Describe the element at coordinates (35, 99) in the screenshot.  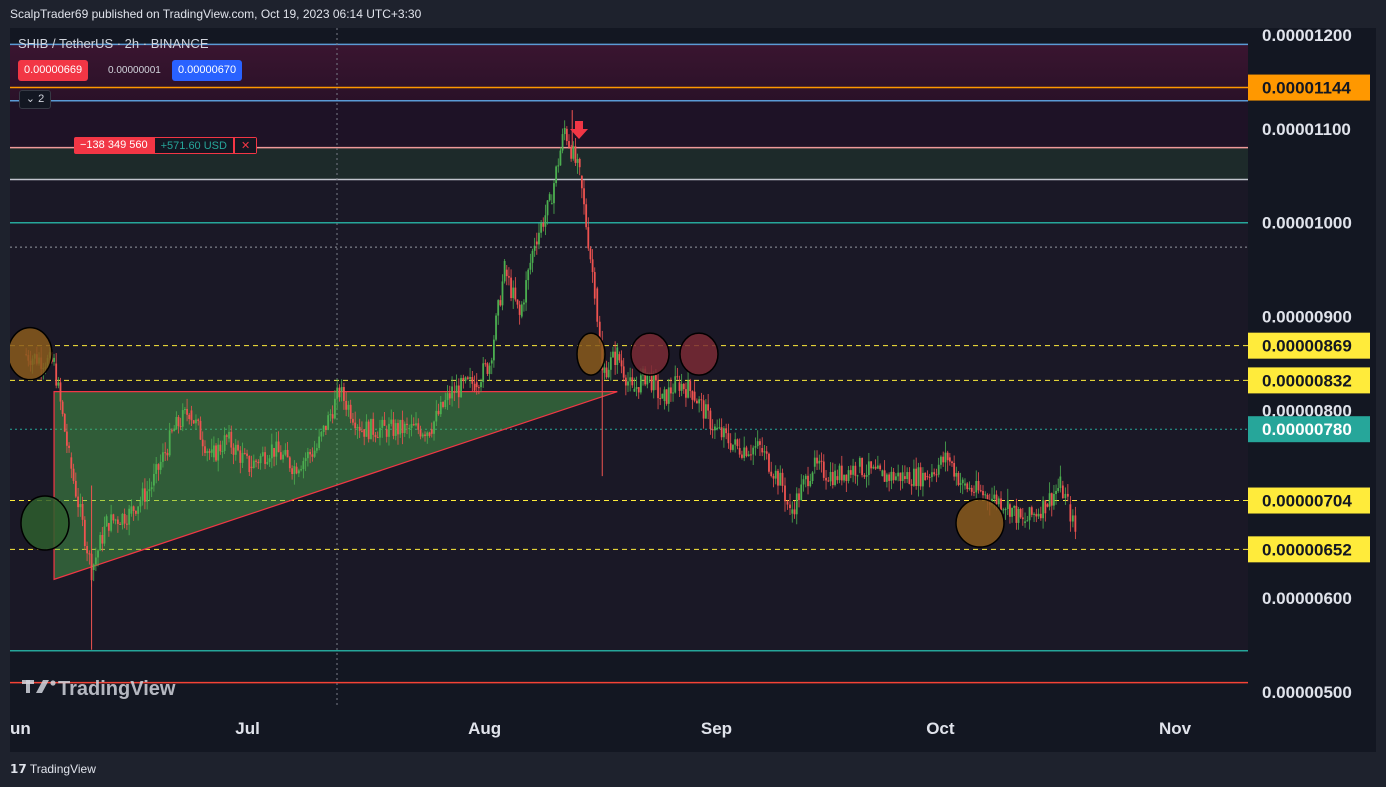
I see `indicators-toggle: ⌄ 2` at that location.